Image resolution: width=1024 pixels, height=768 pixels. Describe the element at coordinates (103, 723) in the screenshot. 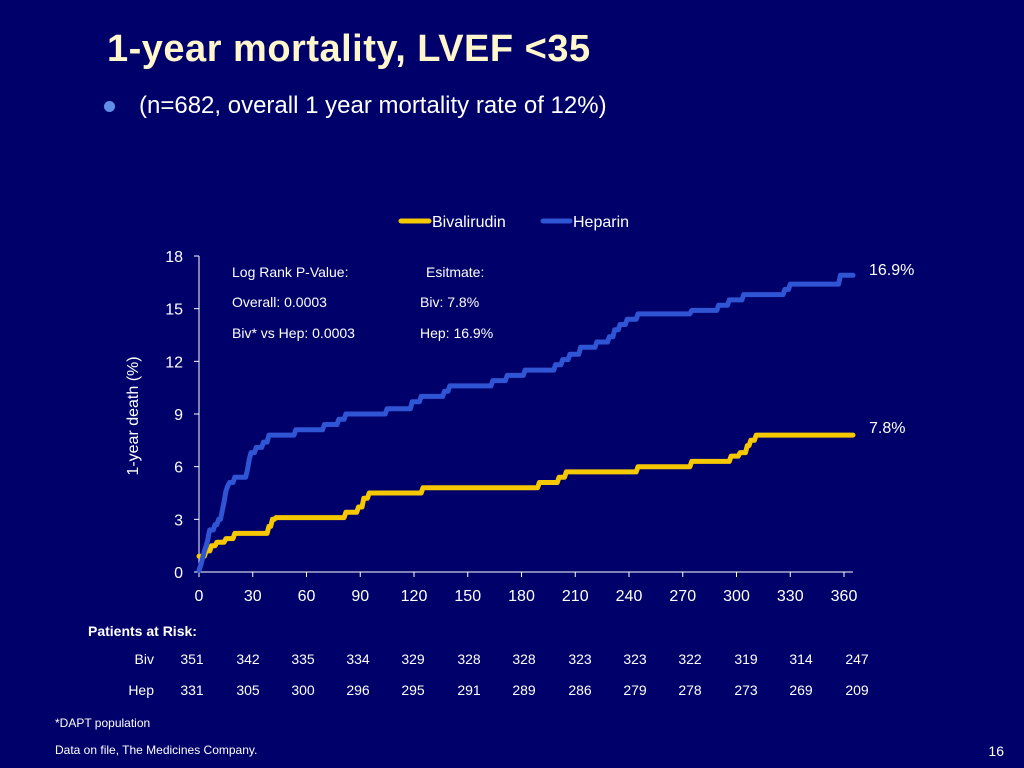

I see `footnote: *DAPT population` at that location.